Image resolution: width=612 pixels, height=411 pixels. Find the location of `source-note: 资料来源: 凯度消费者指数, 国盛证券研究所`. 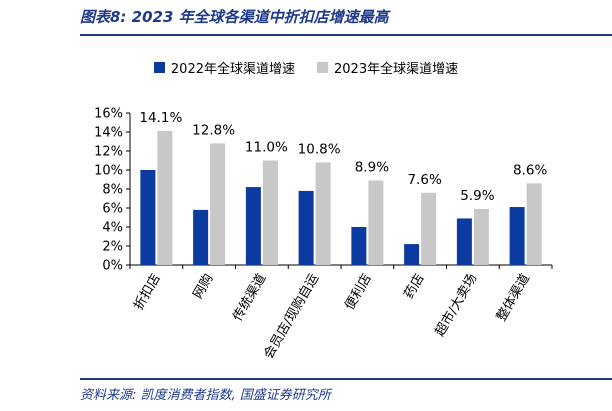

source-note: 资料来源: 凯度消费者指数, 国盛证券研究所 is located at coordinates (205, 395).